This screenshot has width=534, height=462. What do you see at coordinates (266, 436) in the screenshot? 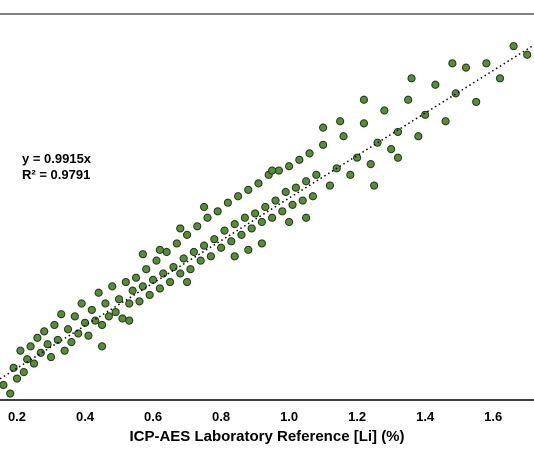
I see `x-axis-title: ICP-AES Laboratory Reference [Li] (%)` at bounding box center [266, 436].